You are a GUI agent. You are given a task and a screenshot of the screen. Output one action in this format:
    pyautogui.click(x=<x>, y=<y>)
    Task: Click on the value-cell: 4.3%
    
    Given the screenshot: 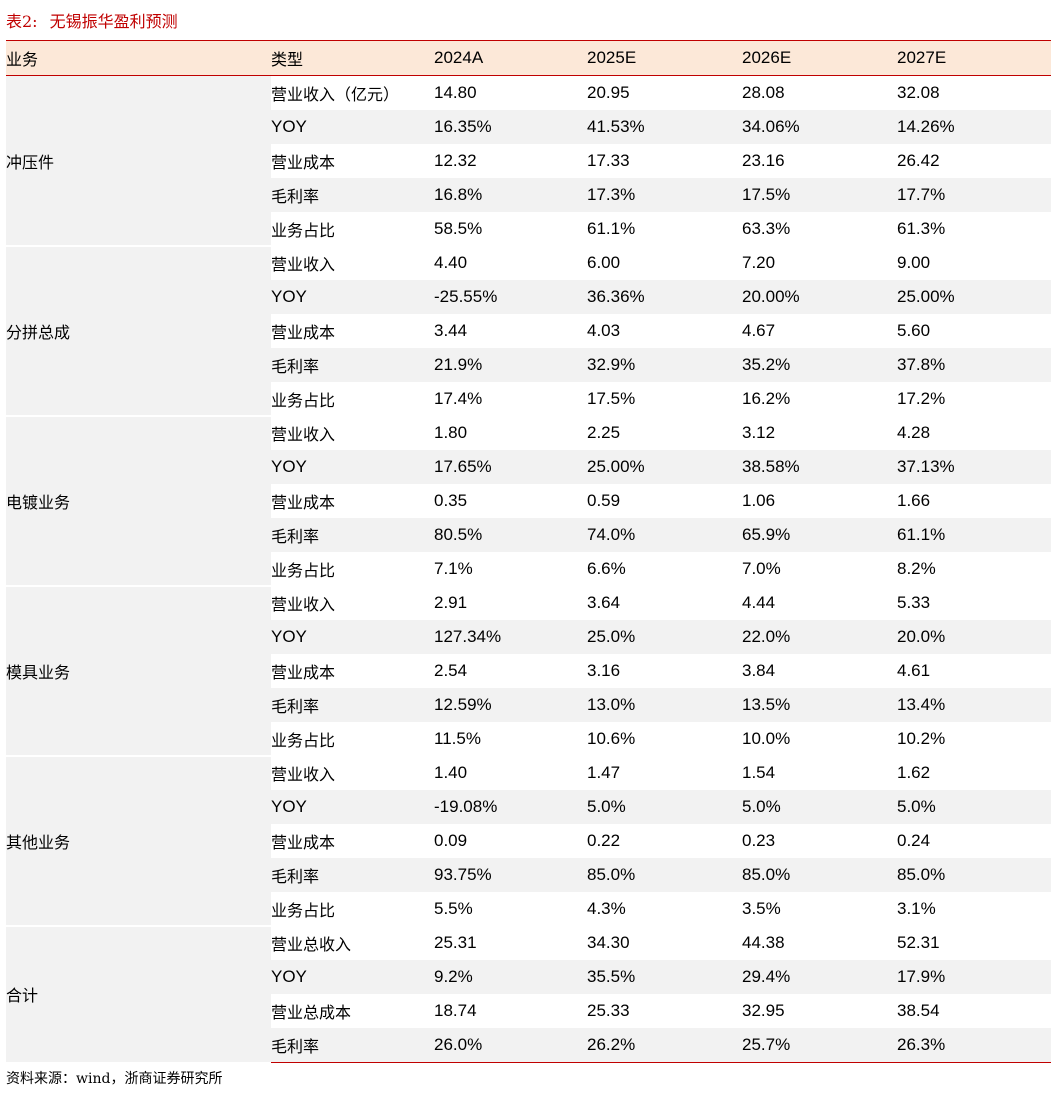 What is the action you would take?
    pyautogui.click(x=606, y=908)
    